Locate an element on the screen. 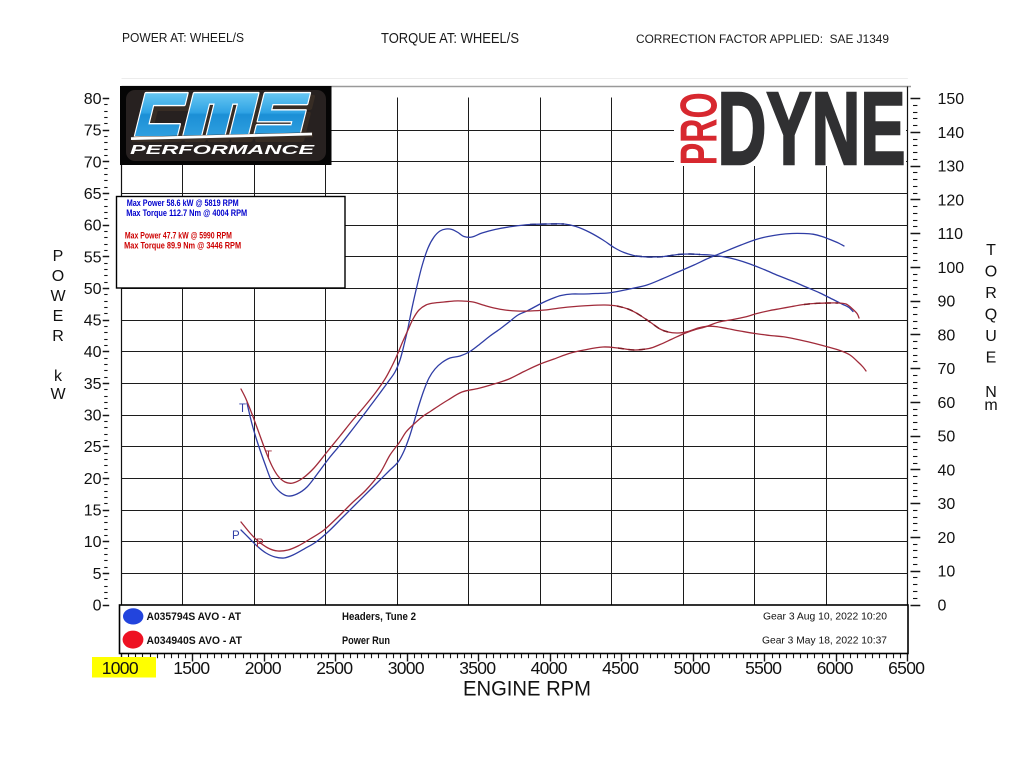 The height and width of the screenshot is (768, 1024). svg-text: 65 is located at coordinates (93, 194).